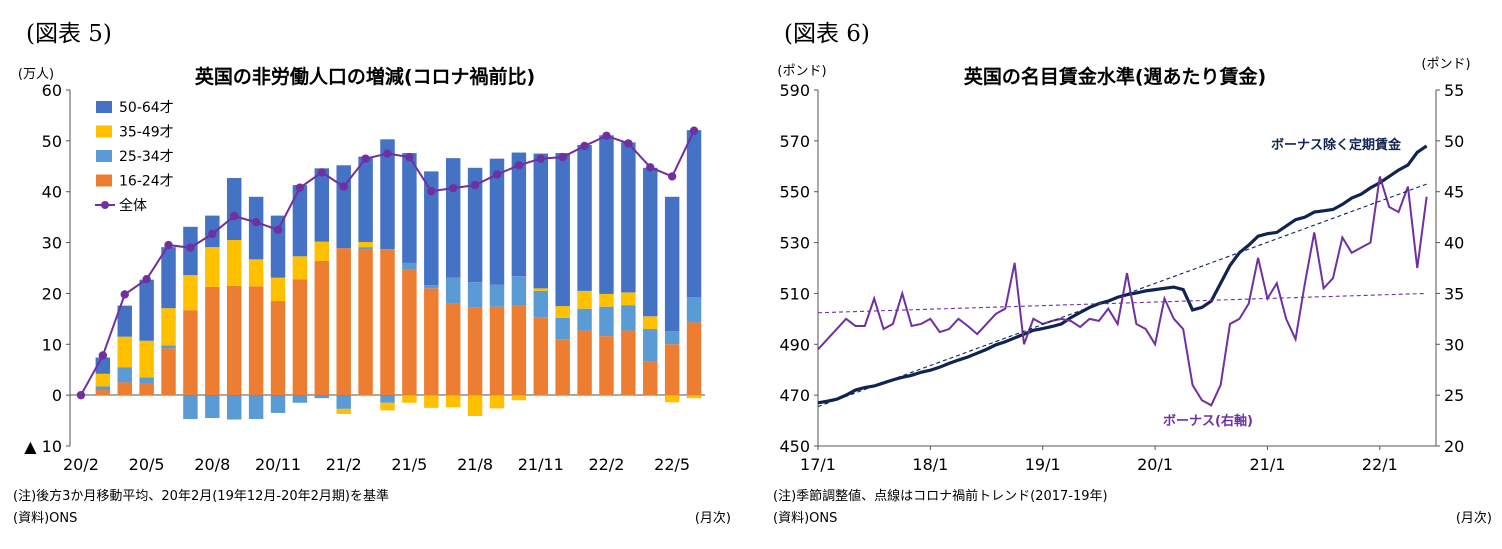 Image resolution: width=1502 pixels, height=549 pixels. I want to click on annotation-bonus: ボーナス(右軸), so click(1208, 421).